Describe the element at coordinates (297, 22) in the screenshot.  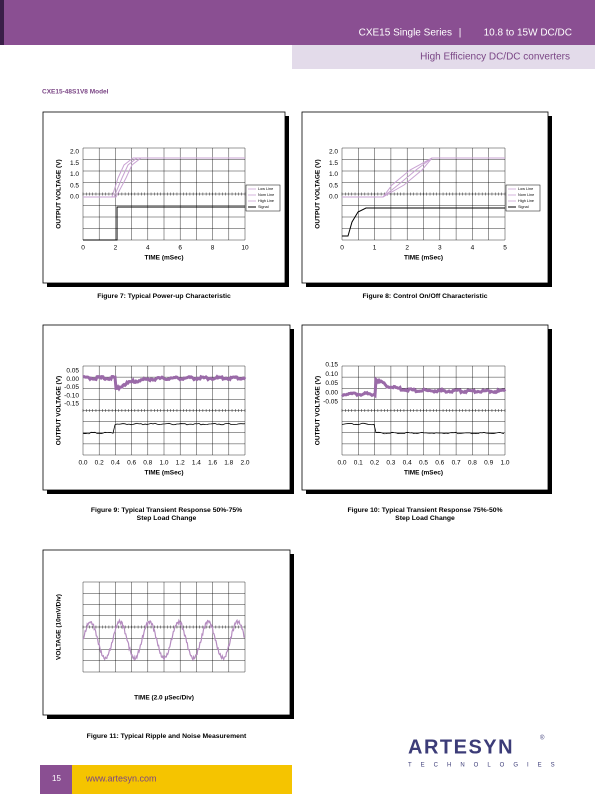
I see `header-band` at that location.